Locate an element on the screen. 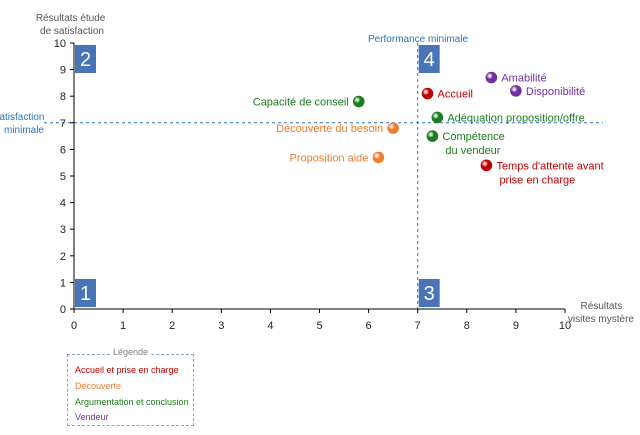 This screenshot has width=640, height=435. point-label-line: du vendeur is located at coordinates (472, 151).